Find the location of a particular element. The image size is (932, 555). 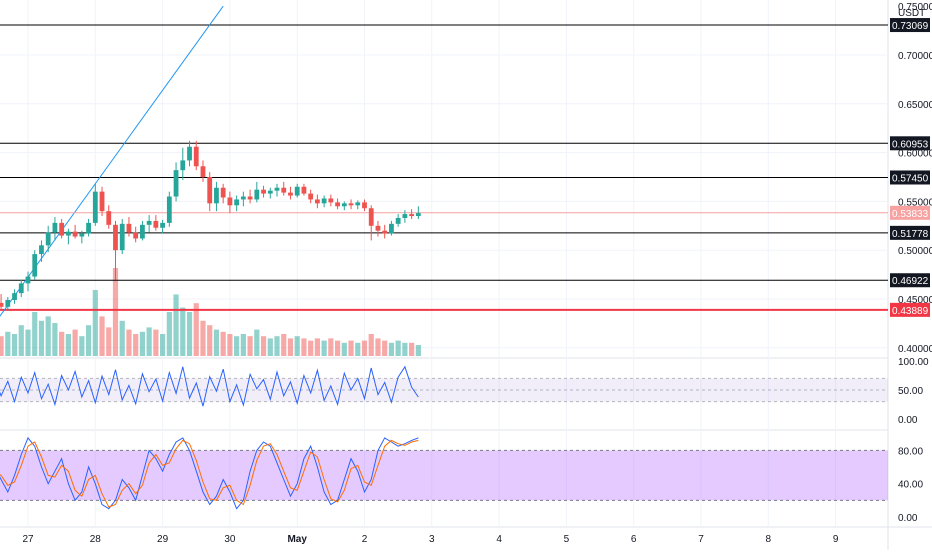

price-tick-label: 0.45000 is located at coordinates (915, 300).